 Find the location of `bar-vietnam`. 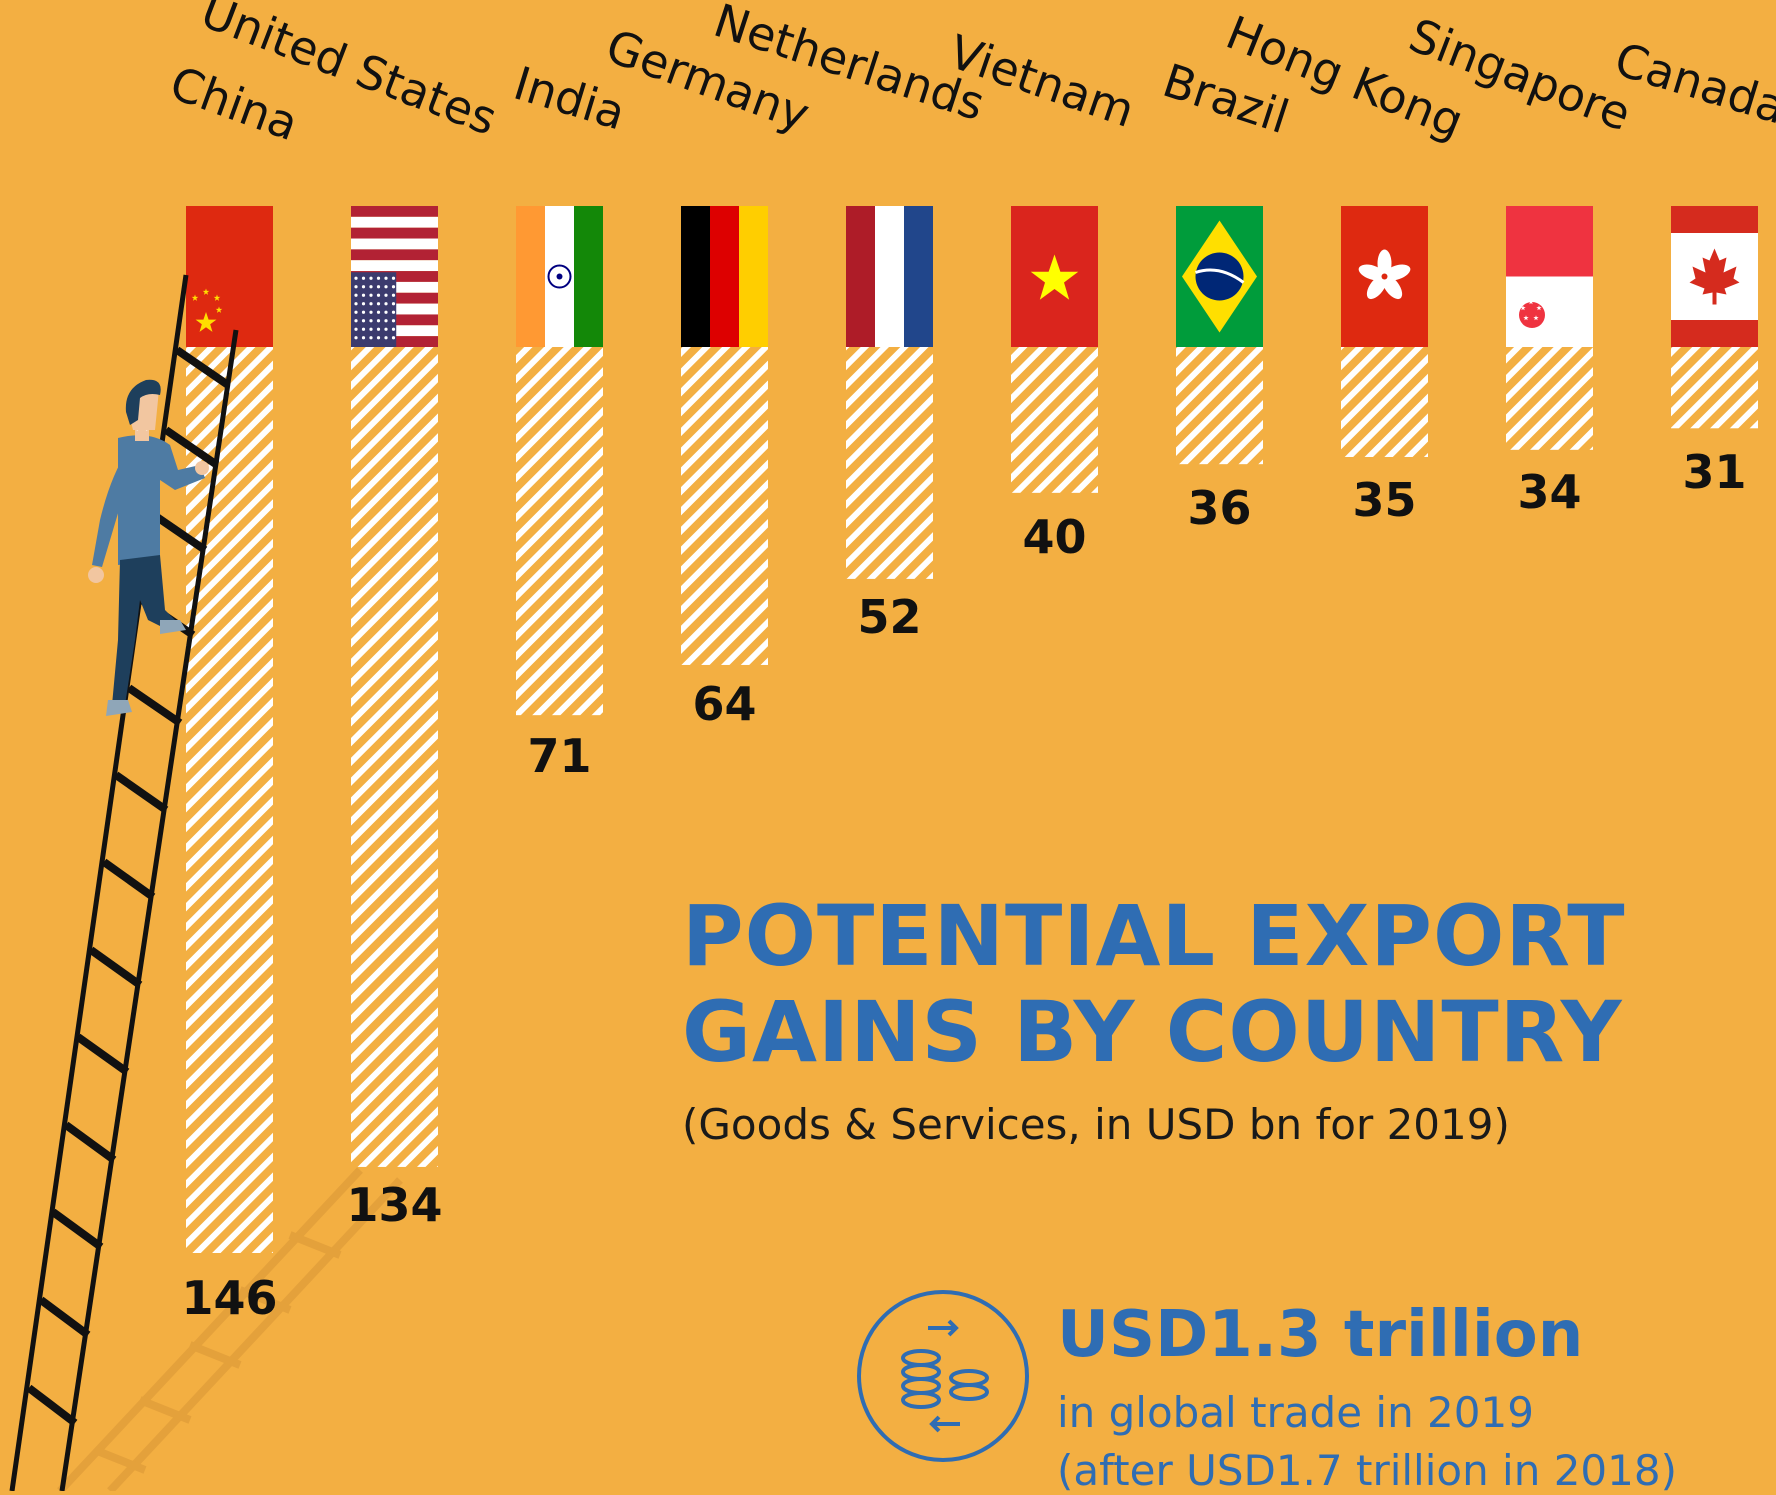

bar-vietnam is located at coordinates (1054, 420).